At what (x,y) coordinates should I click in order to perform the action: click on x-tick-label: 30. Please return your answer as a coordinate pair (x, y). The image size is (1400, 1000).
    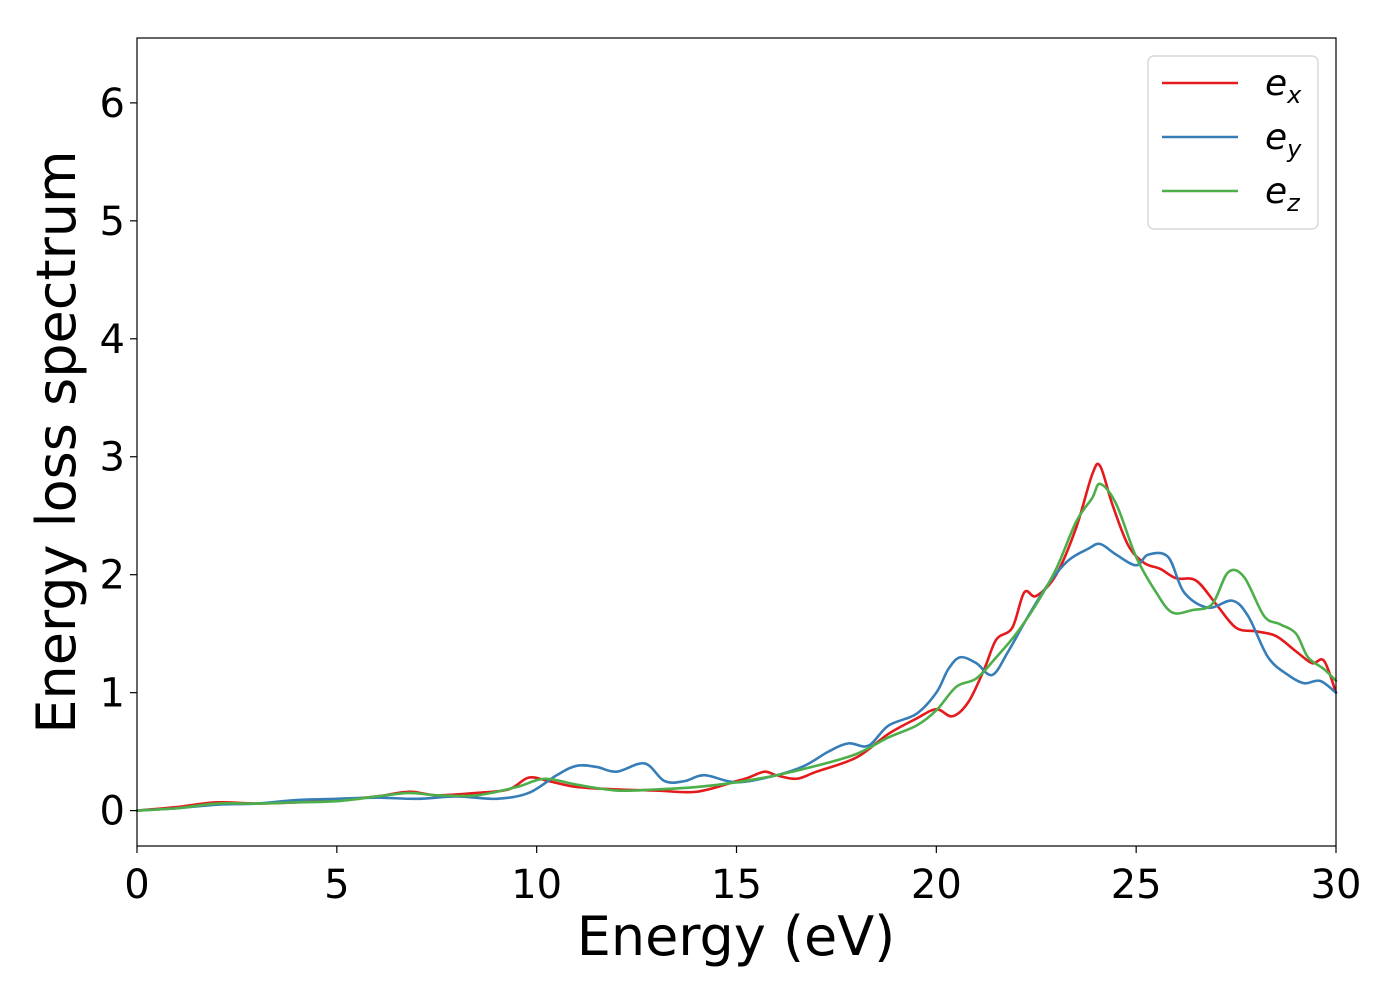
    Looking at the image, I should click on (1336, 885).